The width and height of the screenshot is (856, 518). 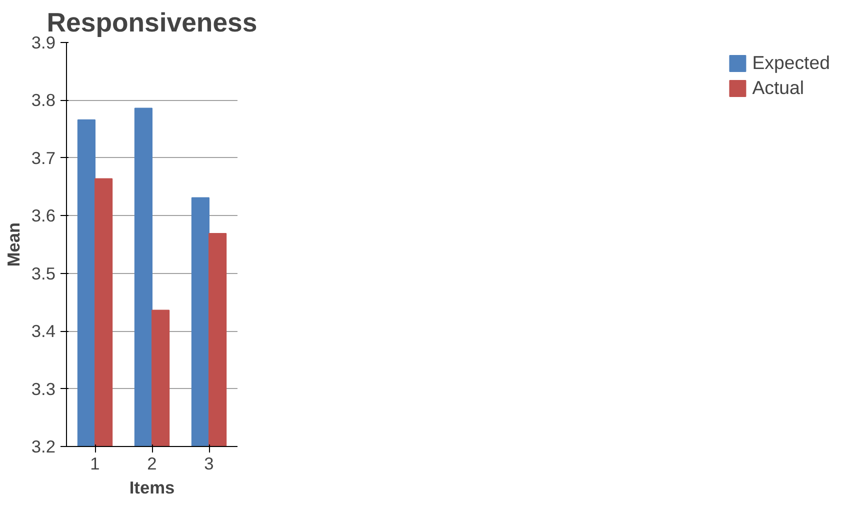 I want to click on y-tick-label: 3.4, so click(x=43, y=331).